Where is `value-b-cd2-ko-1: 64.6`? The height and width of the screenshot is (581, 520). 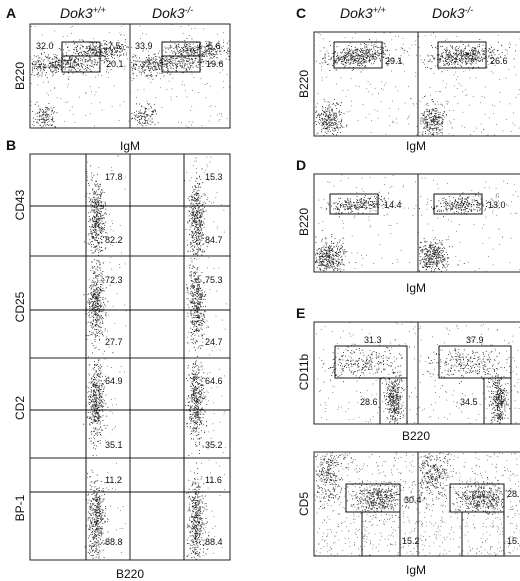 value-b-cd2-ko-1: 64.6 is located at coordinates (214, 381).